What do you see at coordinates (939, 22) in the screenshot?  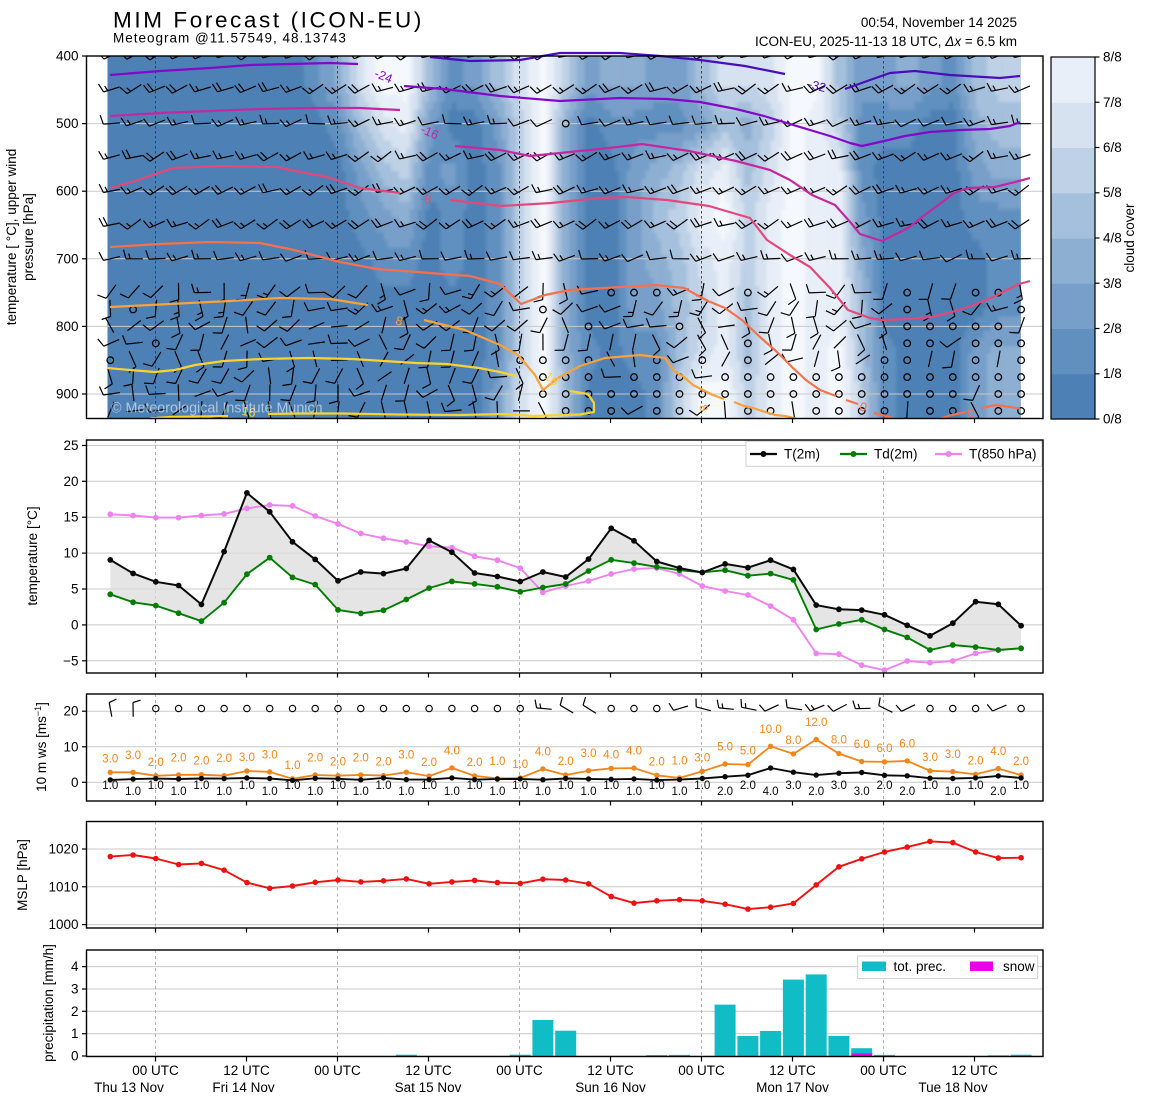 I see `svg-text: 00:54, November 14 2025` at bounding box center [939, 22].